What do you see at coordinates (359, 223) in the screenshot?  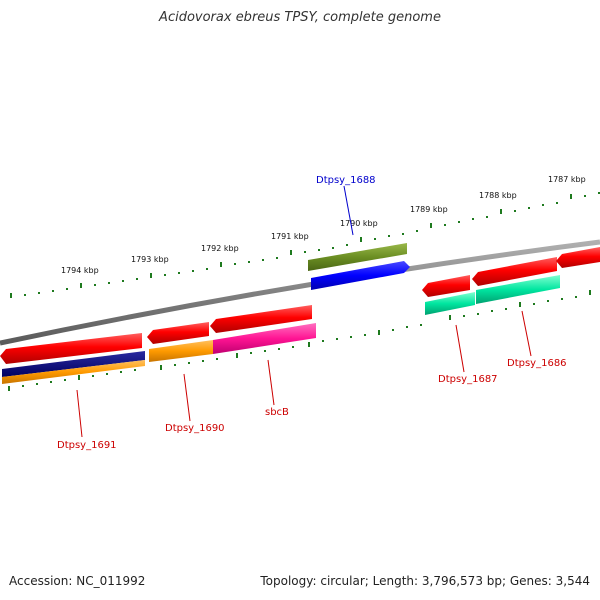 I see `scale-label-1790: 1790 kbp` at bounding box center [359, 223].